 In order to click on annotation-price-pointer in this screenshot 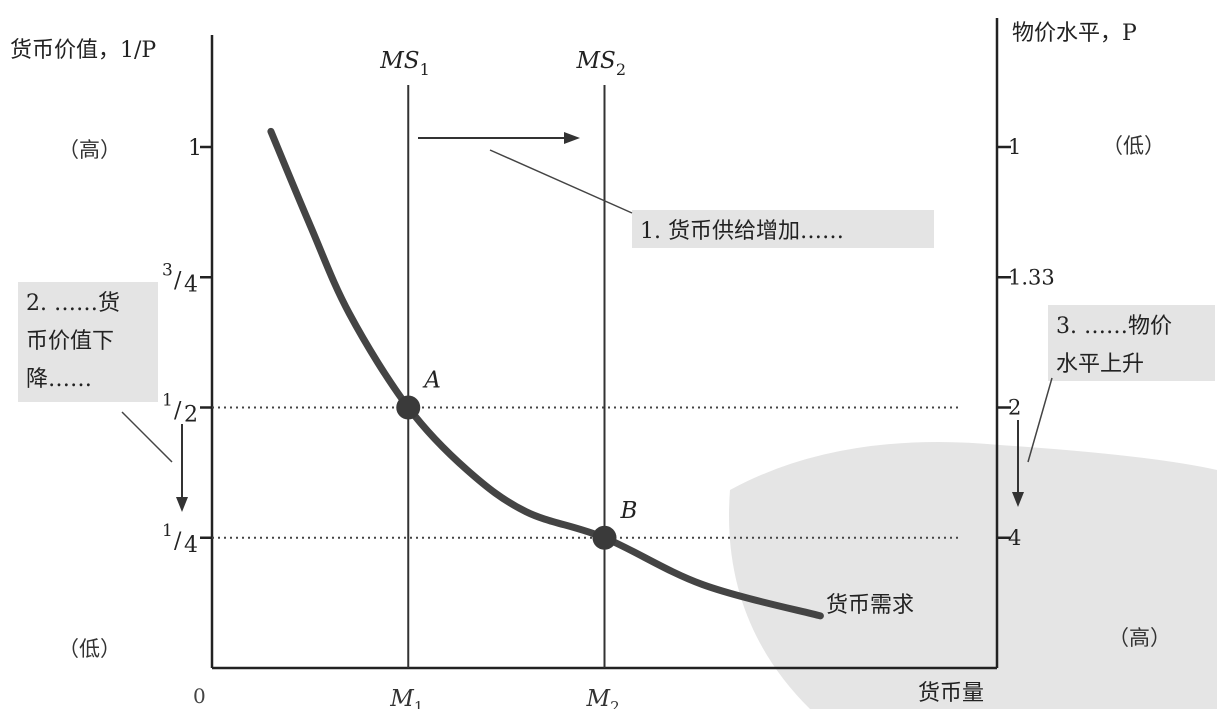, I will do `click(1040, 420)`.